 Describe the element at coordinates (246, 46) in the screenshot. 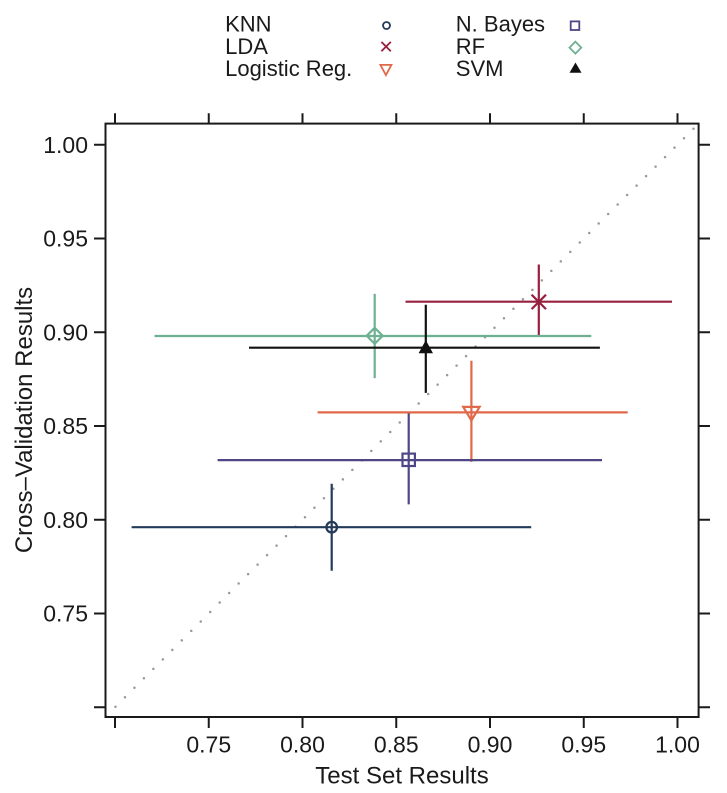

I see `svg-text: LDA` at that location.